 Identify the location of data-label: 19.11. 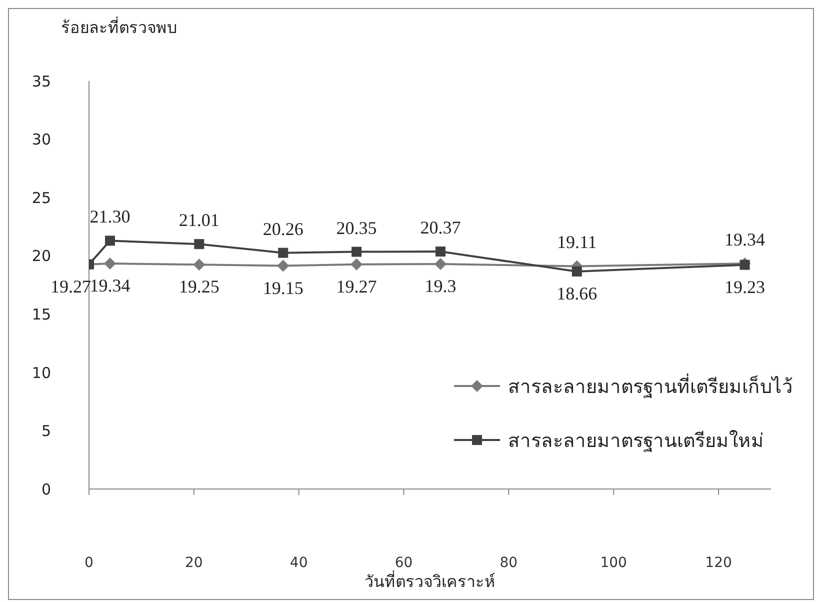
(576, 242).